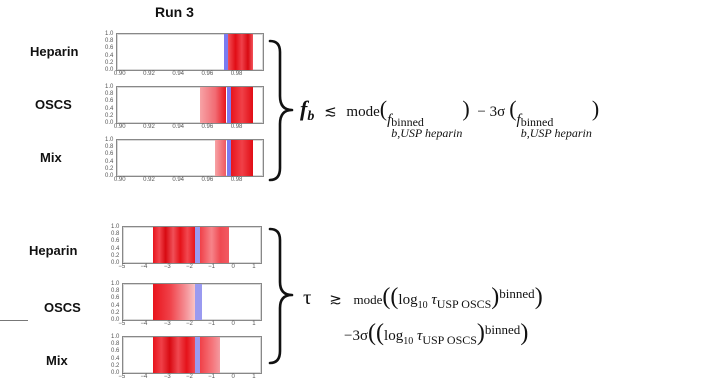  What do you see at coordinates (62, 307) in the screenshot?
I see `row-label-oscs-b: OSCS` at bounding box center [62, 307].